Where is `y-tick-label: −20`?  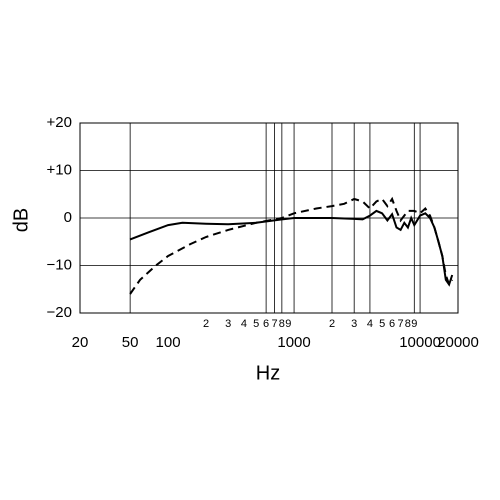
y-tick-label: −20 is located at coordinates (59, 312).